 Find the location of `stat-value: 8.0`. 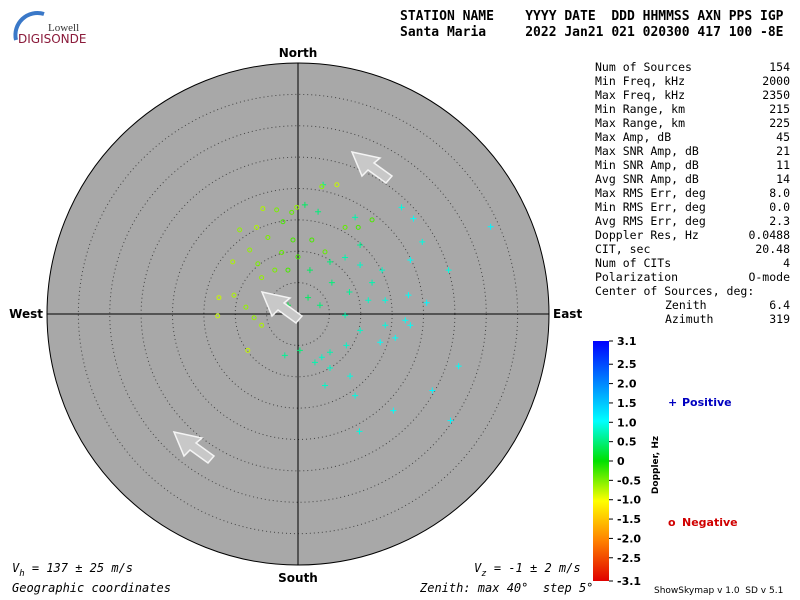

stat-value: 8.0 is located at coordinates (779, 193).